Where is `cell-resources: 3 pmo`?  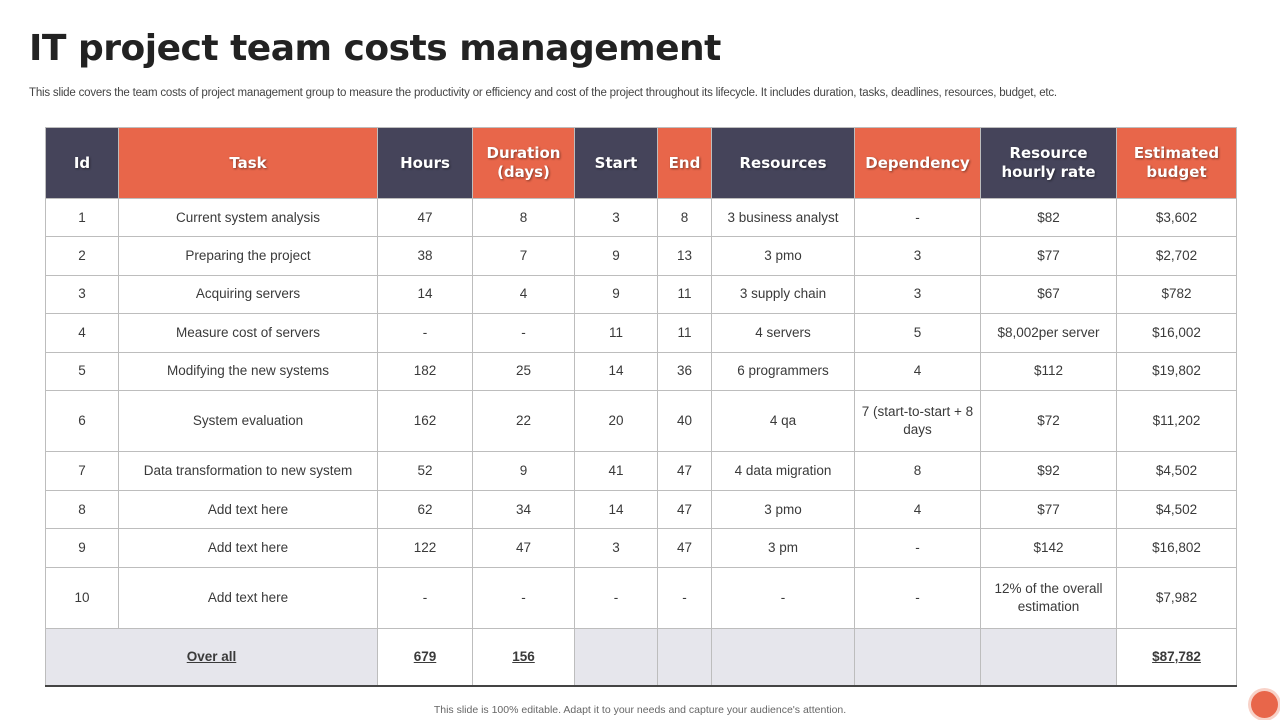
cell-resources: 3 pmo is located at coordinates (783, 509).